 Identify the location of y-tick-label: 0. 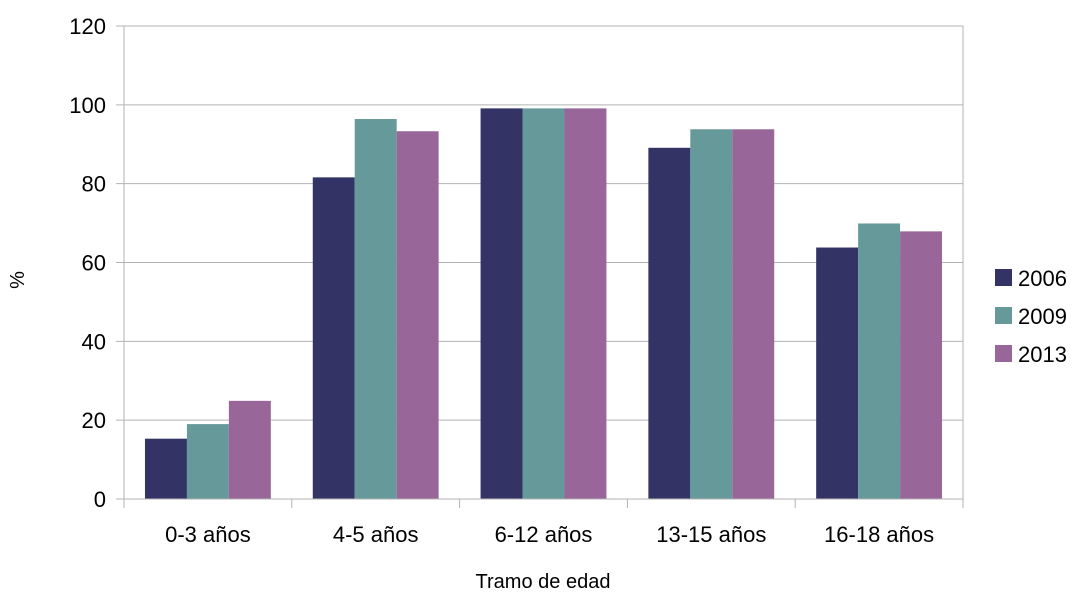
(100, 499).